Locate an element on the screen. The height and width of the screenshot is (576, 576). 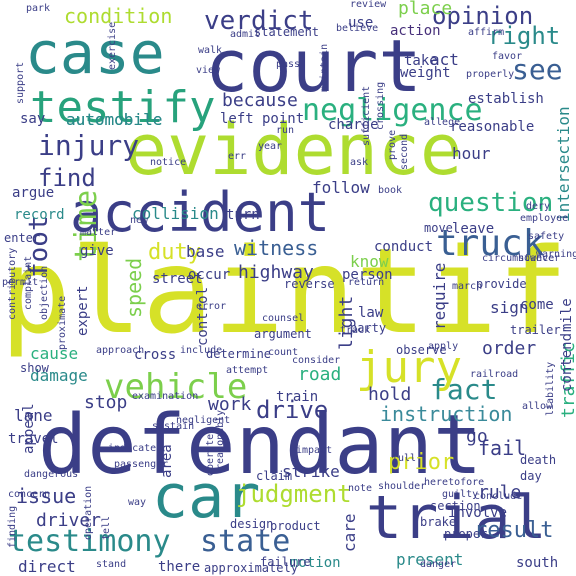
word-counsel: counsel is located at coordinates (283, 318).